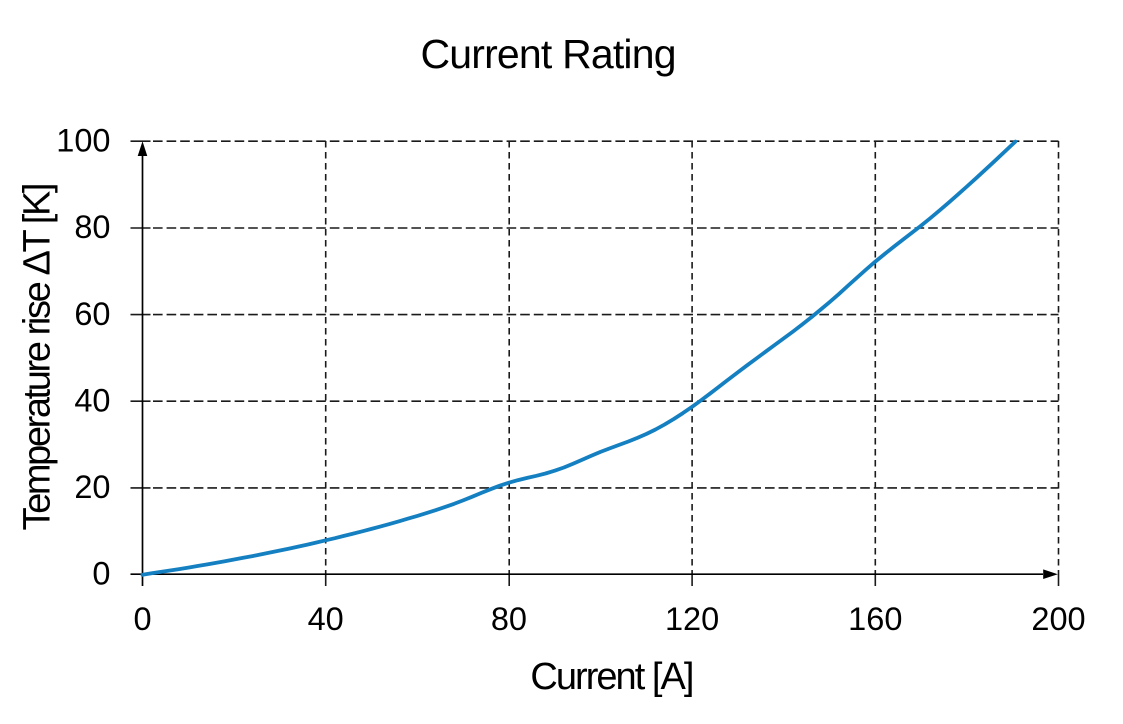  What do you see at coordinates (692, 619) in the screenshot?
I see `svg-text: 120` at bounding box center [692, 619].